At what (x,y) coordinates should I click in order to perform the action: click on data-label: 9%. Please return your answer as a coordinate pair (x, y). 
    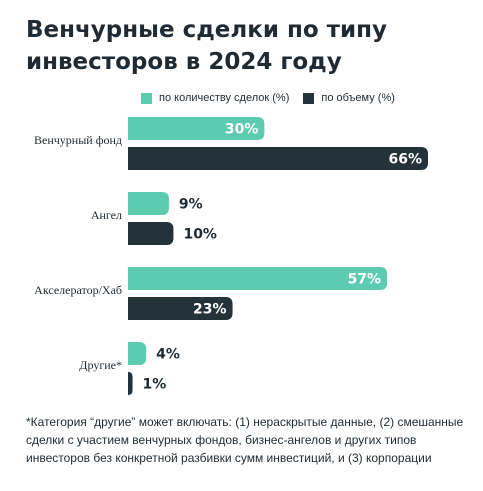
    Looking at the image, I should click on (191, 205).